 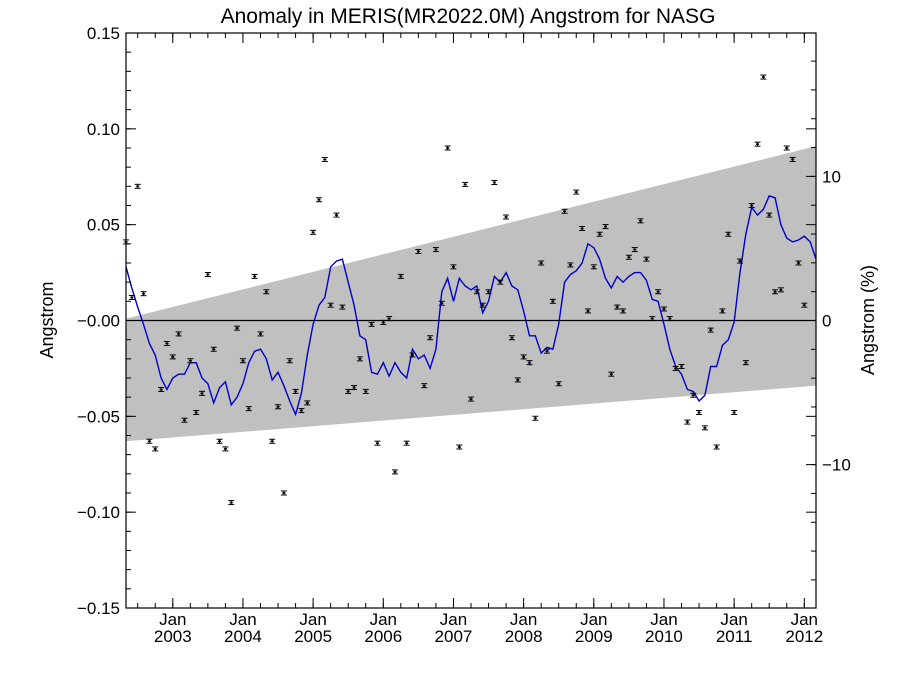 What do you see at coordinates (804, 636) in the screenshot?
I see `x-tick-year-label: 2012` at bounding box center [804, 636].